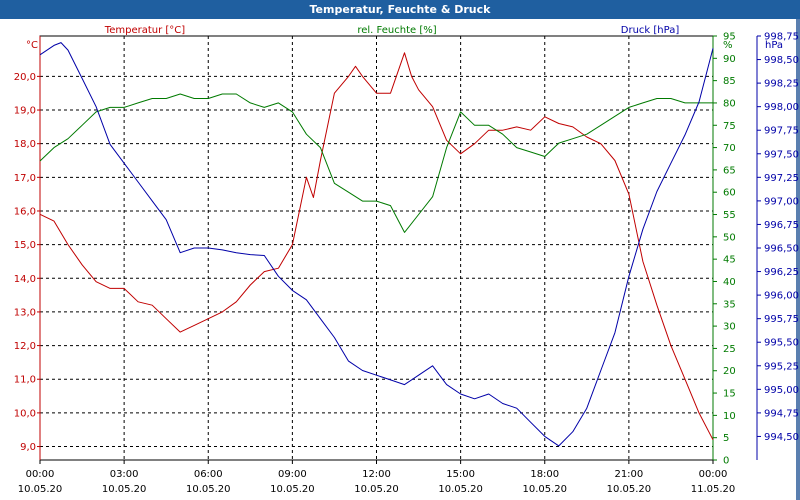 The width and height of the screenshot is (800, 500). What do you see at coordinates (781, 131) in the screenshot?
I see `pressure-tick-label: 997,75` at bounding box center [781, 131].